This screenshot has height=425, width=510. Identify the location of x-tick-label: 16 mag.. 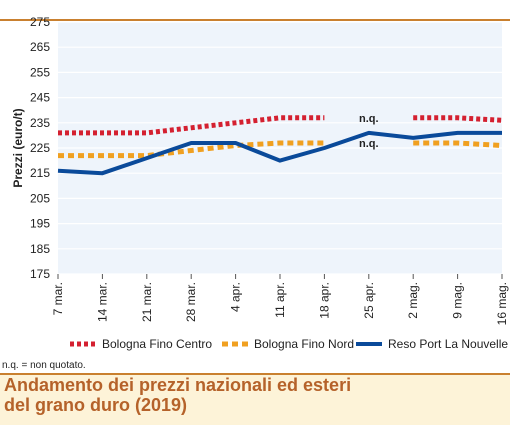
(502, 303).